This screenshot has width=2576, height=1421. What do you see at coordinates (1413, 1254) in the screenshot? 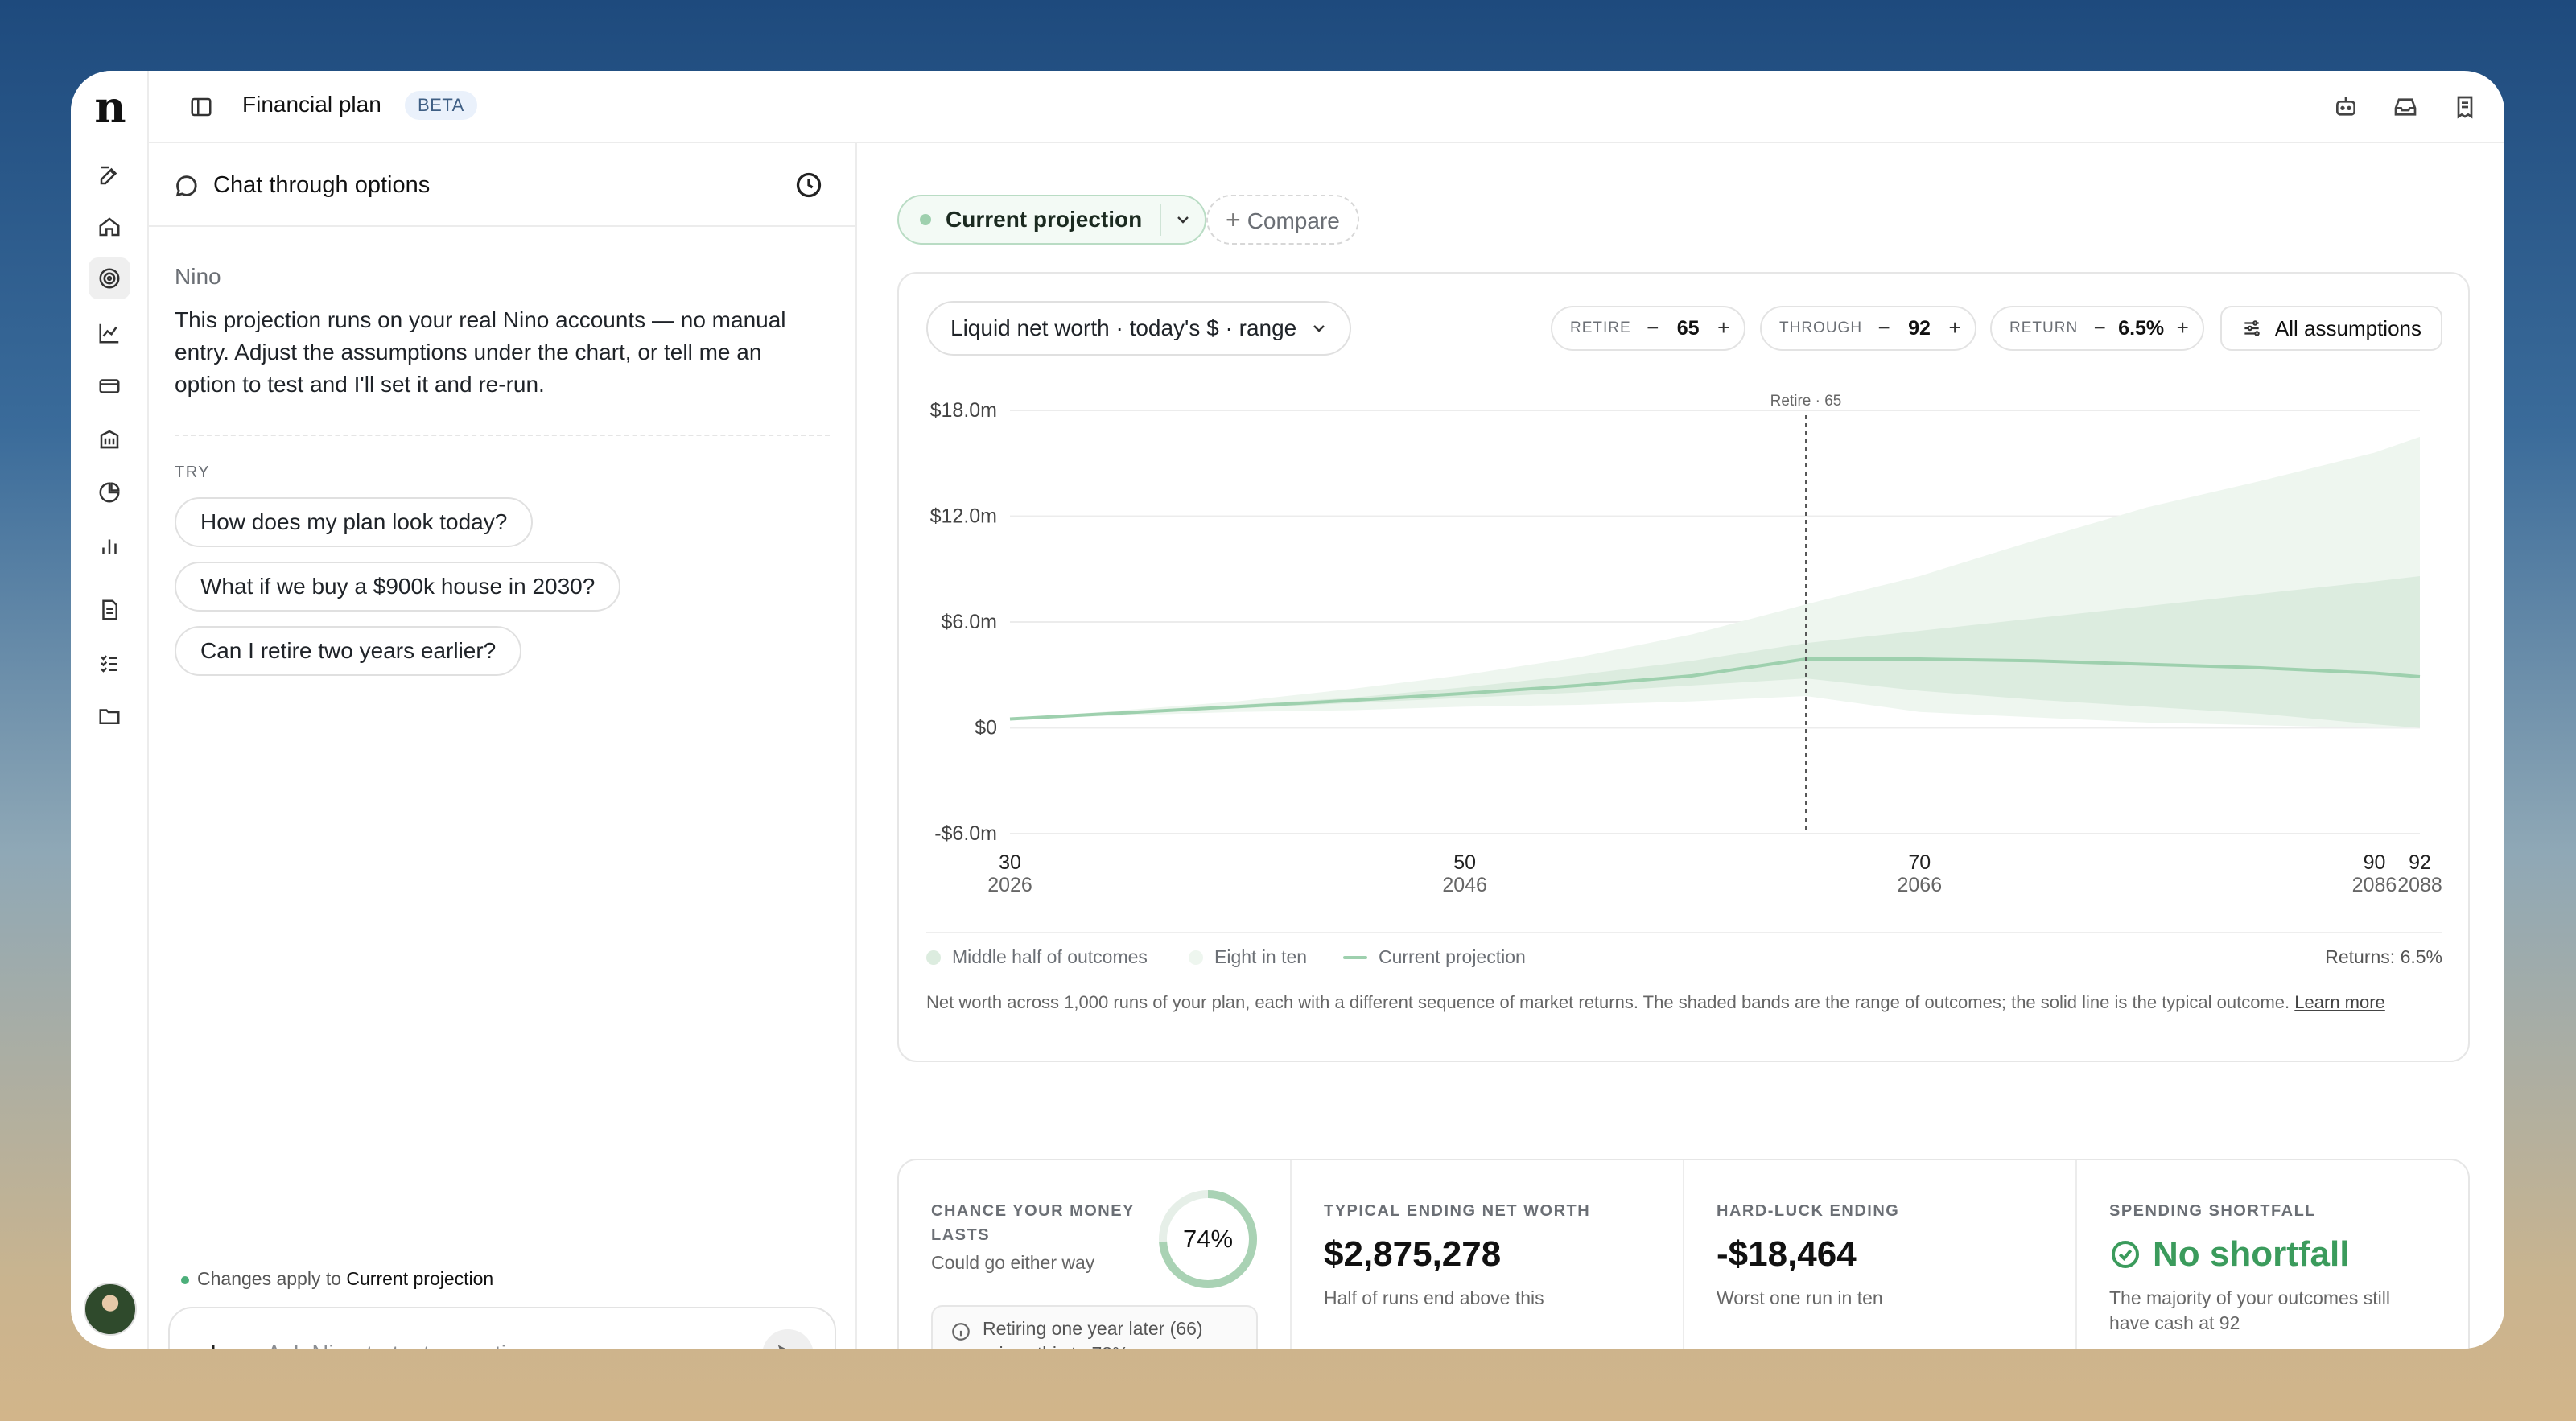
I see `stat-value: $2,875,278` at bounding box center [1413, 1254].